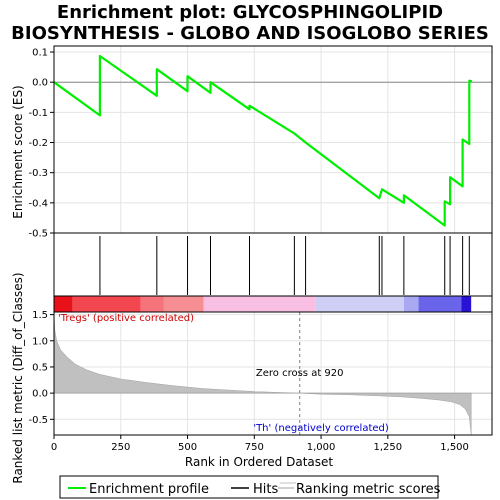 Image resolution: width=500 pixels, height=500 pixels. I want to click on es-y-axis-label: Enrichment score (ES), so click(18, 151).